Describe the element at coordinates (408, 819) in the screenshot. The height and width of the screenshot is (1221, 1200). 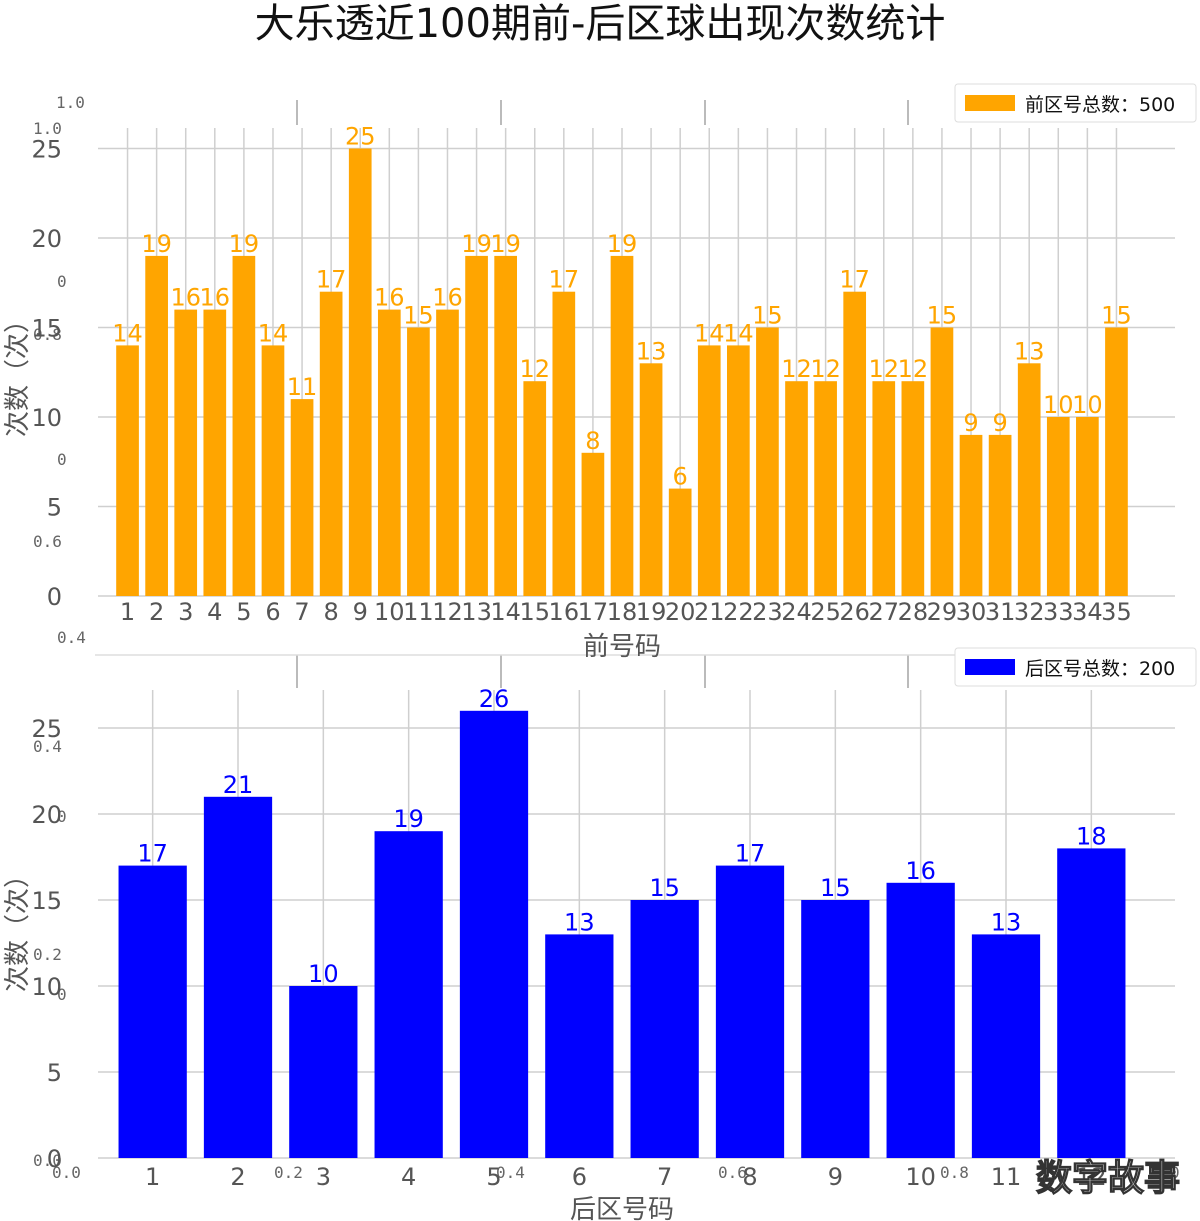
I see `value-label-4: 19` at that location.